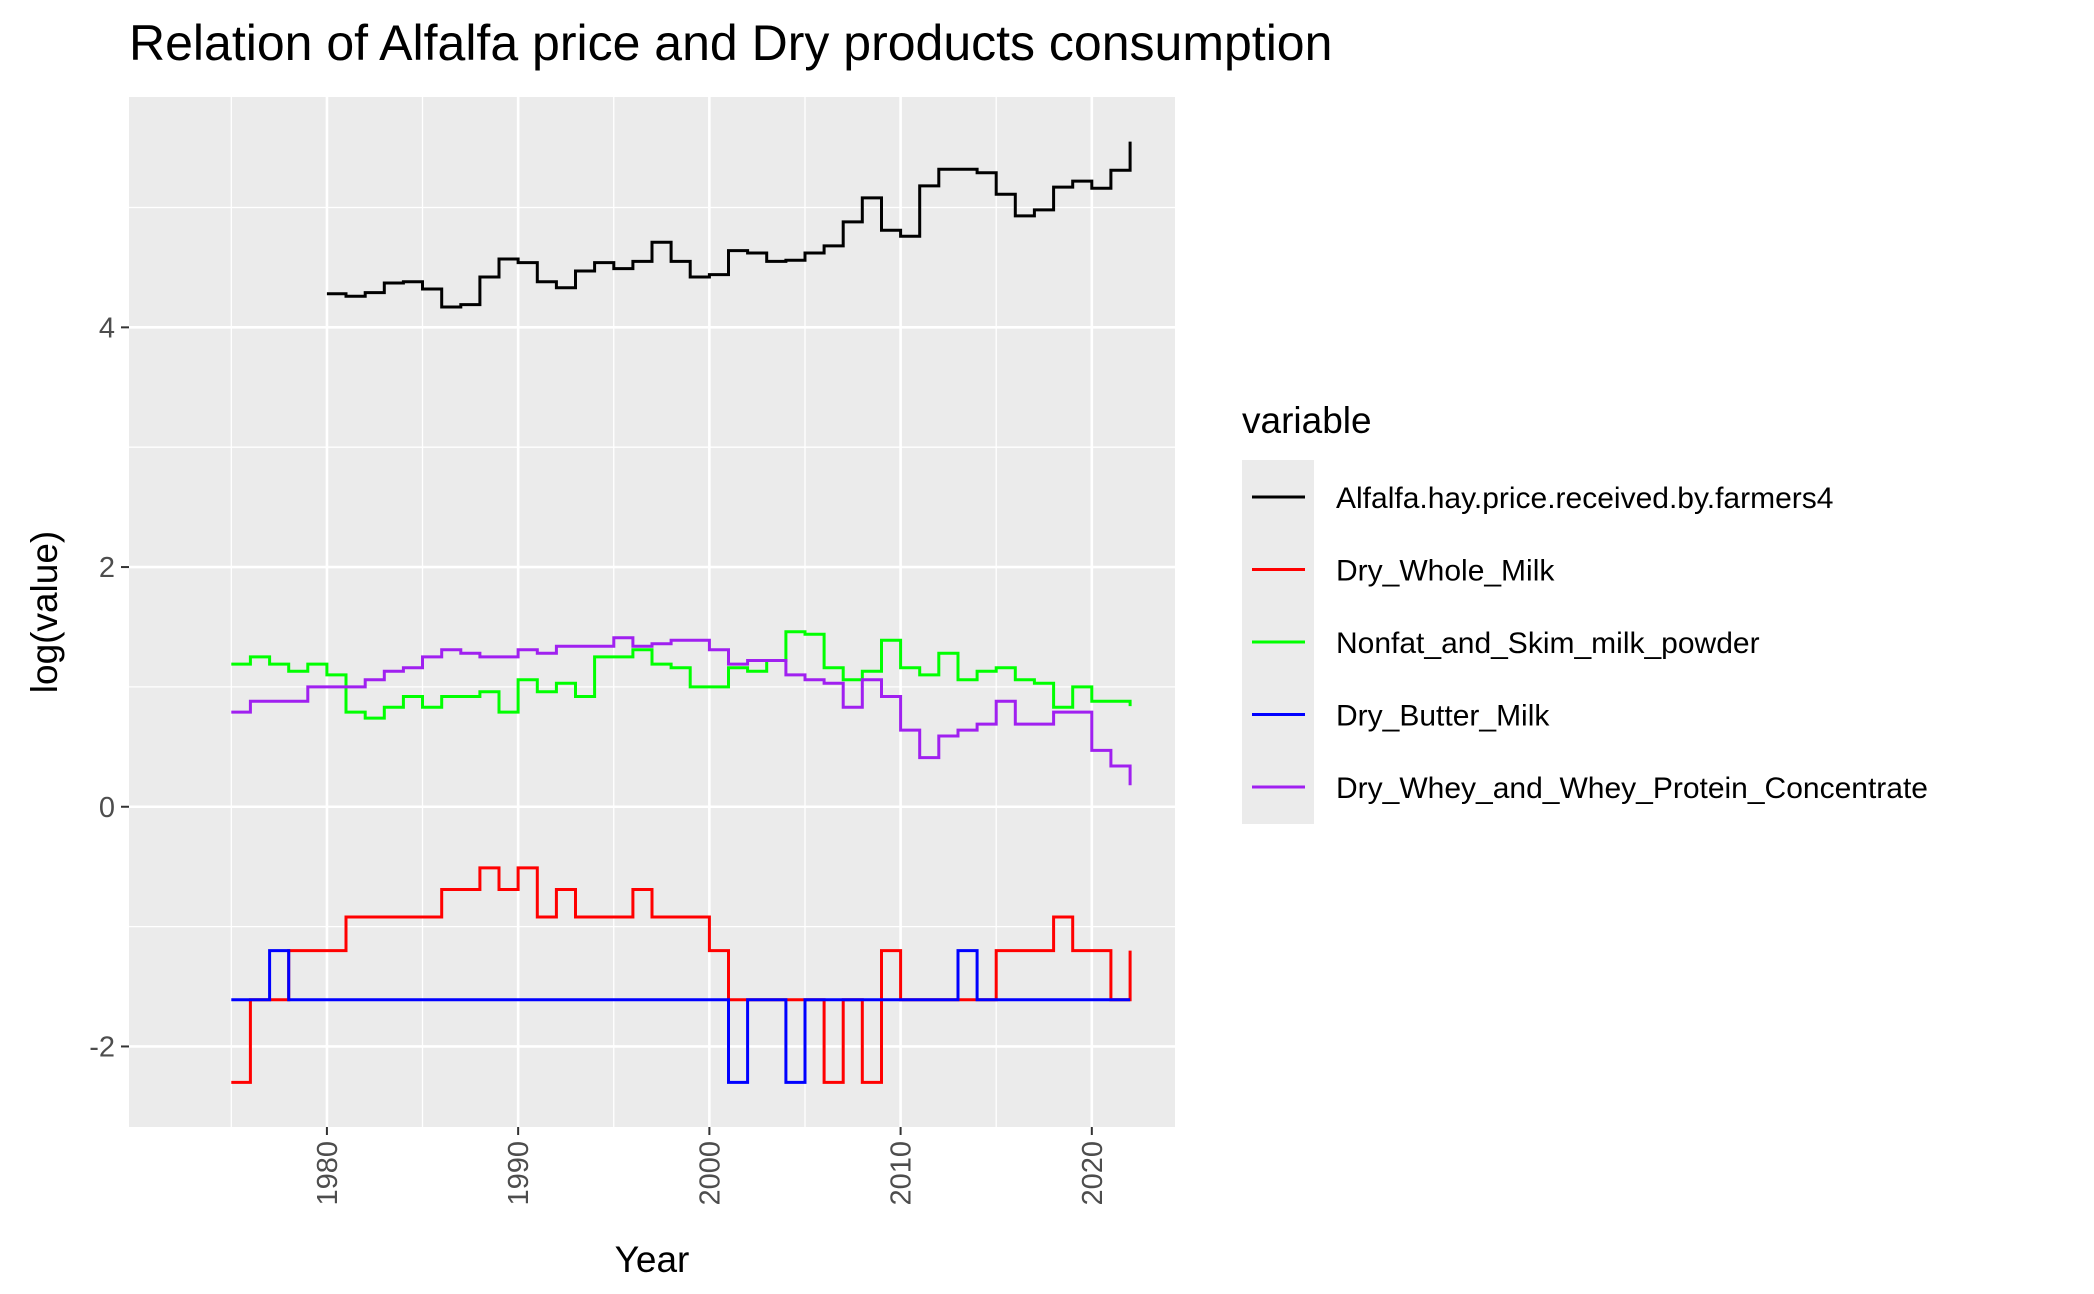 The image size is (2094, 1294). What do you see at coordinates (1307, 420) in the screenshot?
I see `legend-title: variable` at bounding box center [1307, 420].